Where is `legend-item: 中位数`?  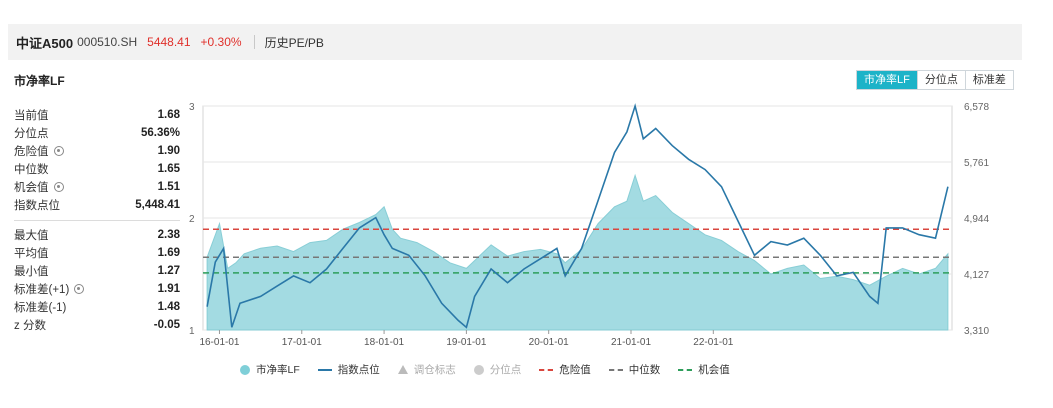
legend-item: 中位数 is located at coordinates (634, 369).